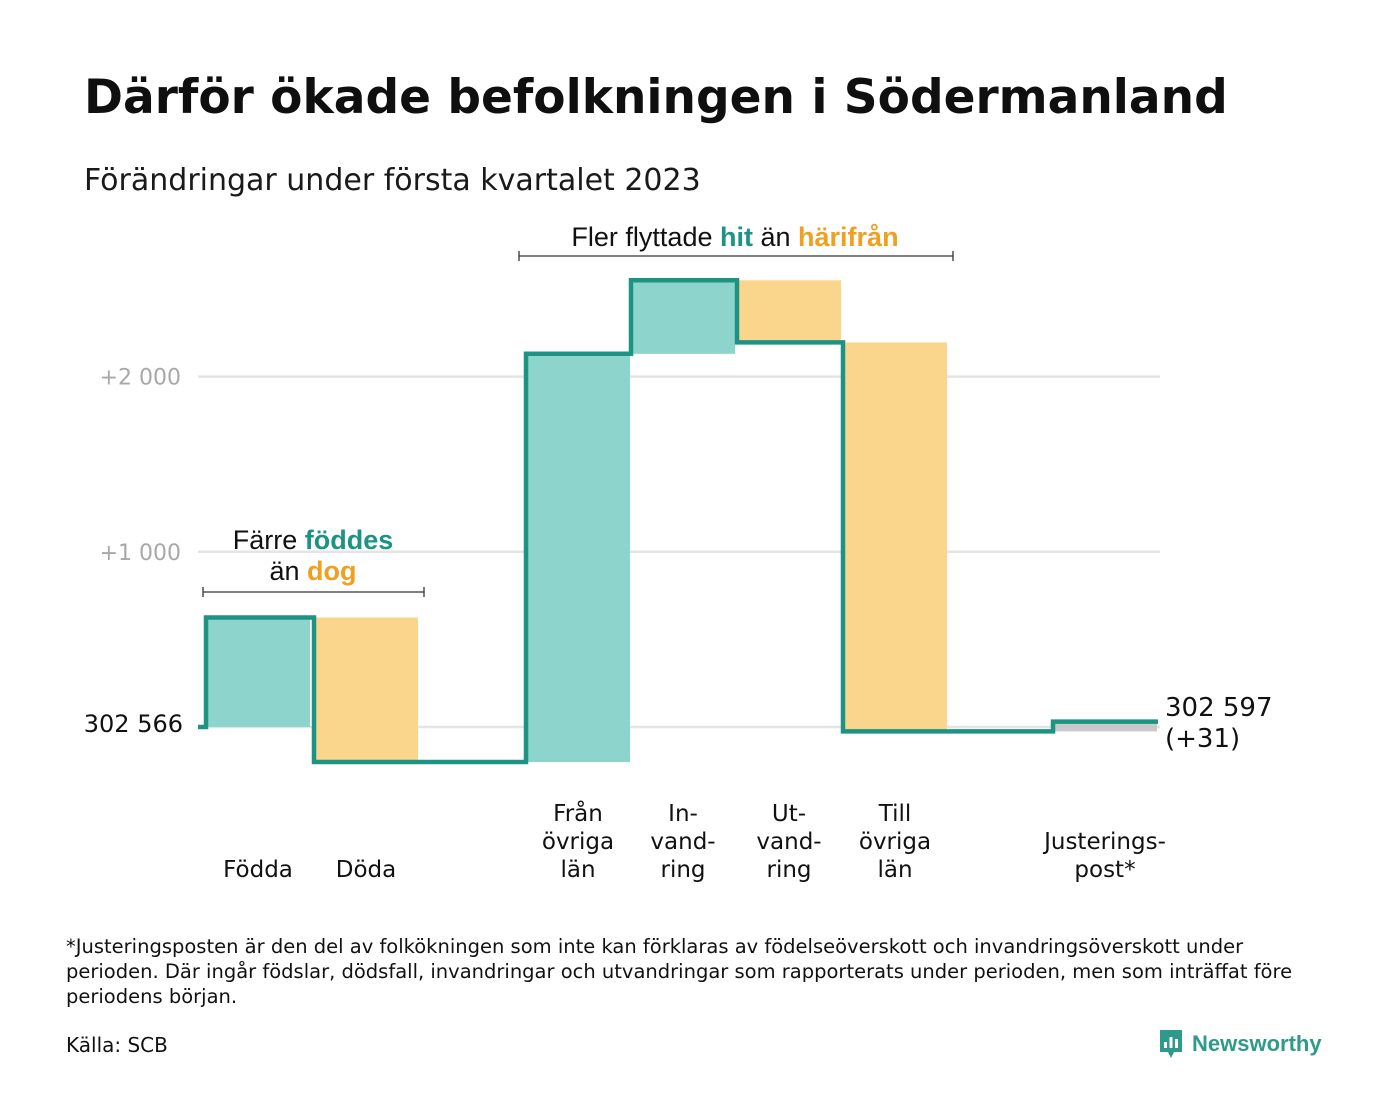  What do you see at coordinates (788, 842) in the screenshot?
I see `category-label-ut: vand-` at bounding box center [788, 842].